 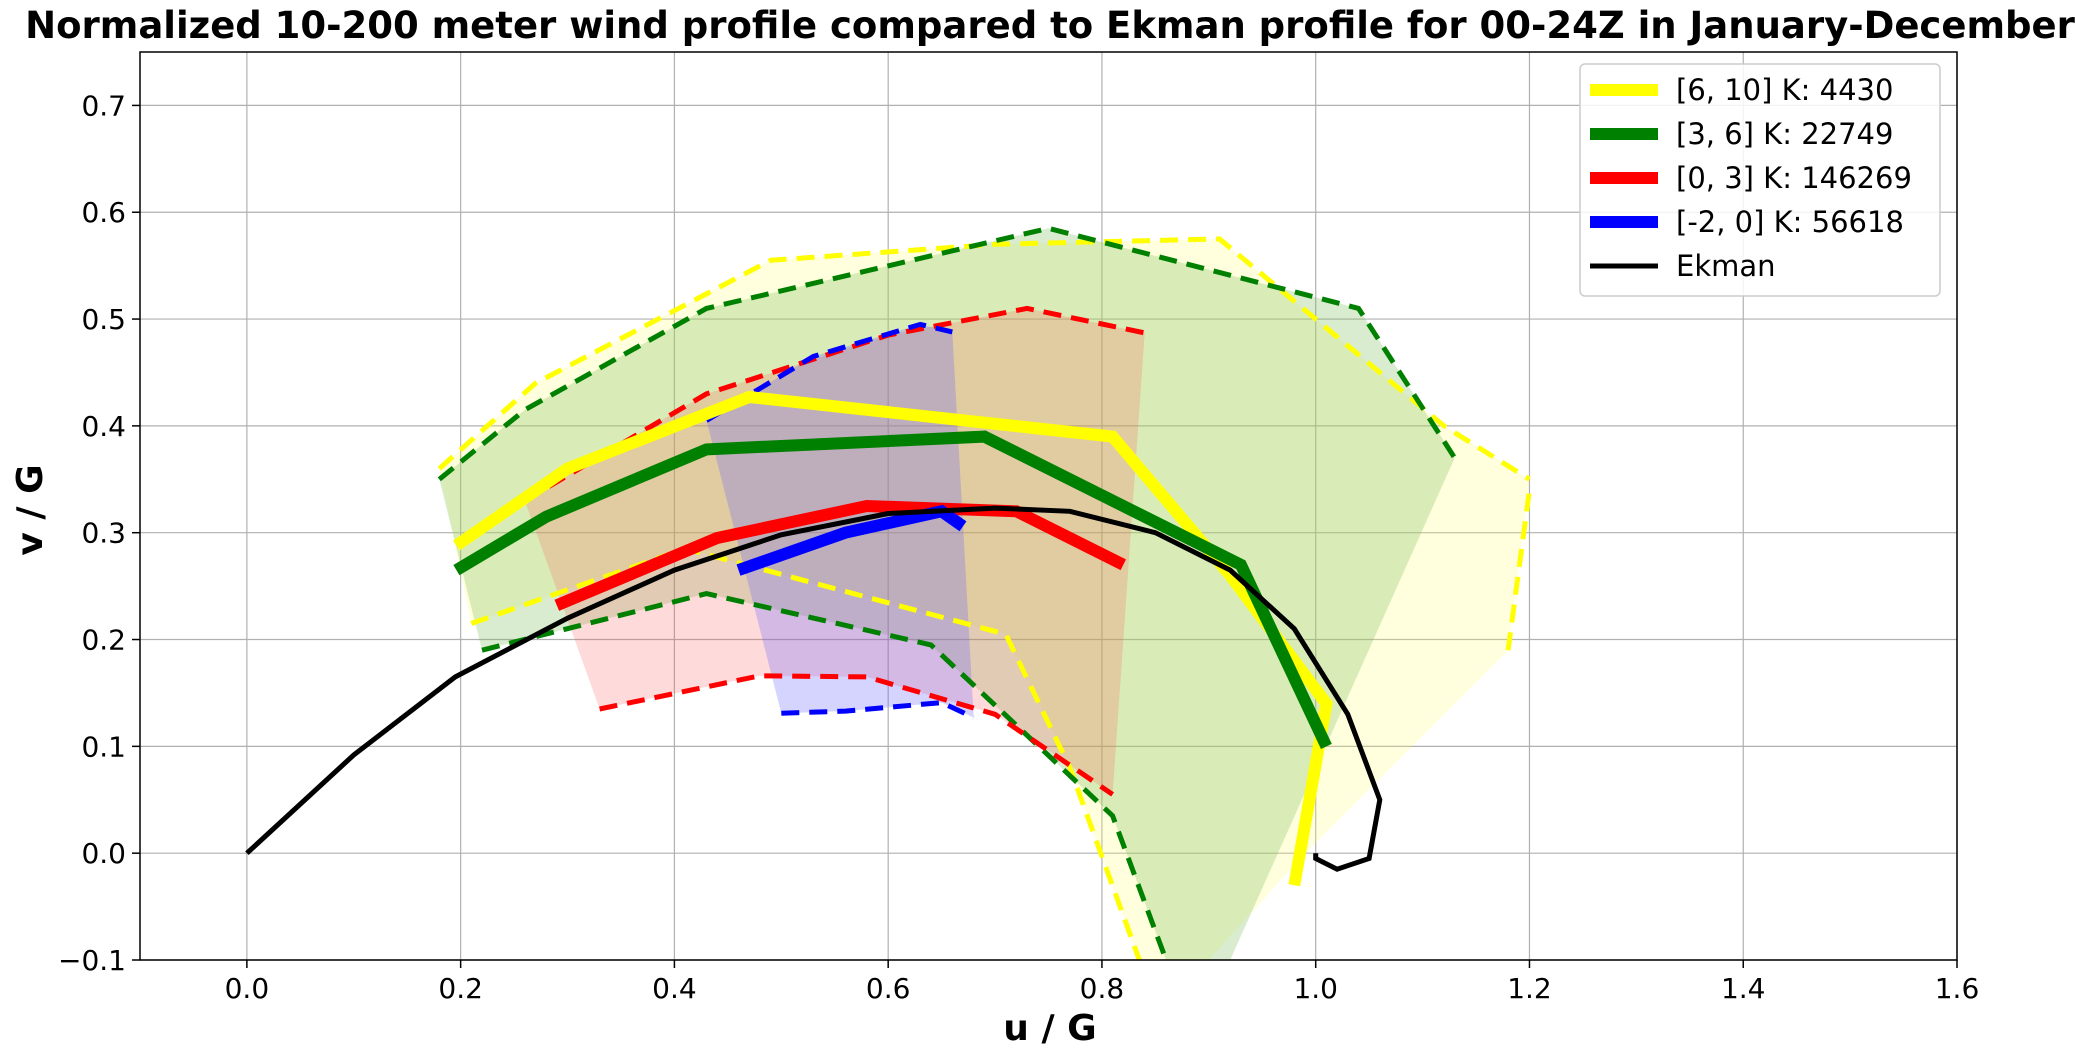 I want to click on legend-label: Ekman, so click(x=1726, y=266).